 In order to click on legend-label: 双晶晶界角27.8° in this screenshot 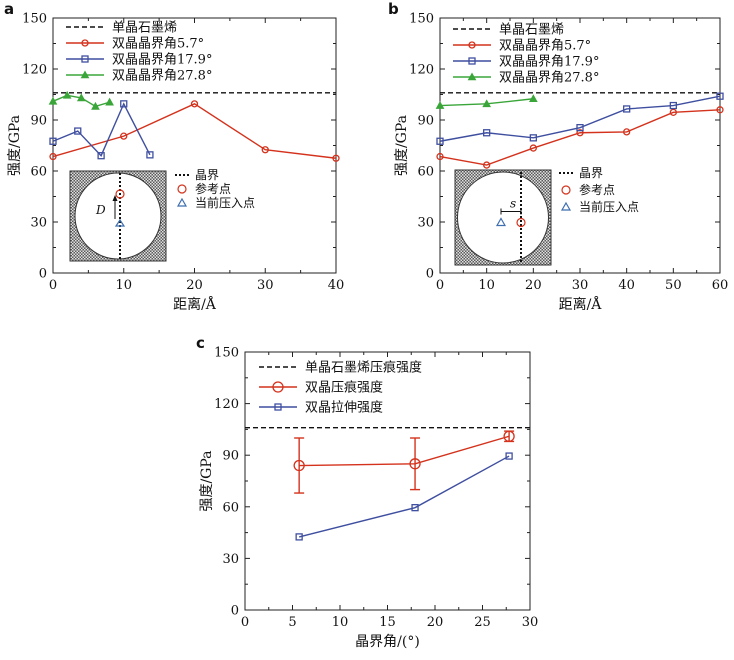, I will do `click(549, 78)`.